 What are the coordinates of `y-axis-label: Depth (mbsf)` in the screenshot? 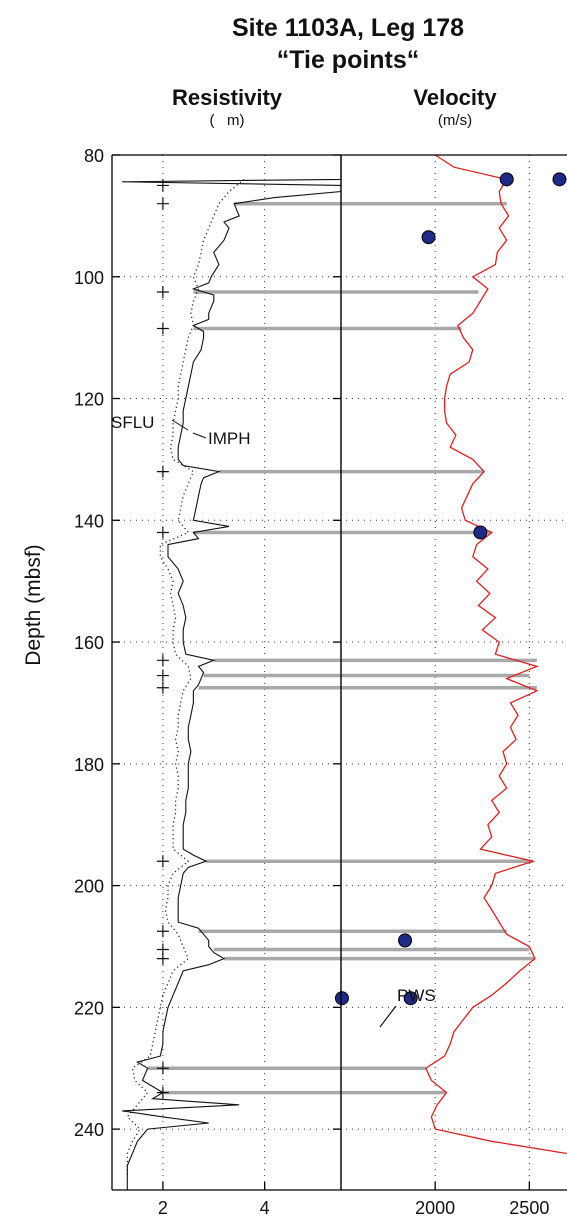 It's located at (33, 604).